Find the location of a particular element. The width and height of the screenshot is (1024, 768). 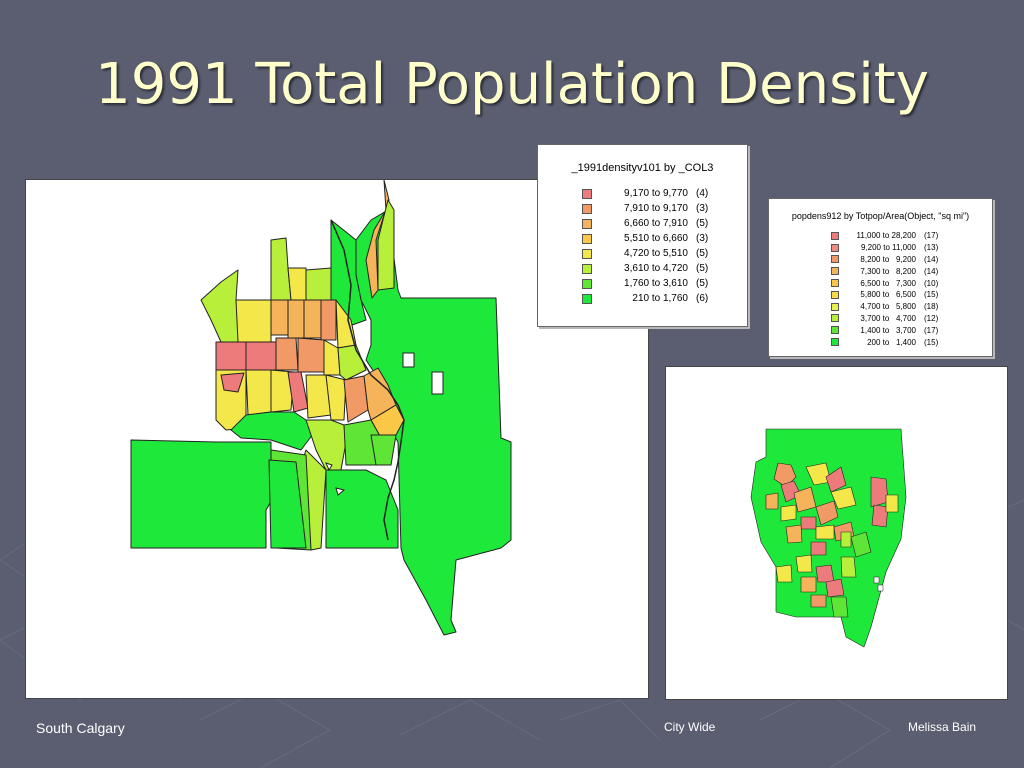

legend-row: 11,000 to 28,200 (17) is located at coordinates (884, 236).